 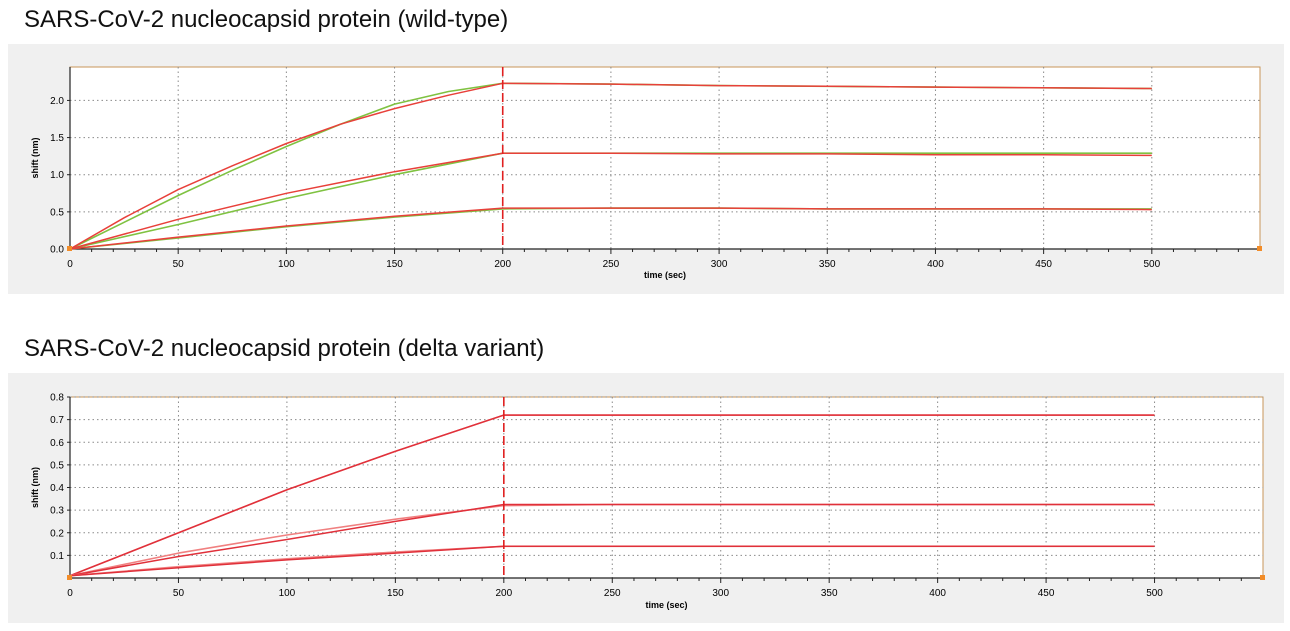 I want to click on y-tick-label: 0.8, so click(x=57, y=398).